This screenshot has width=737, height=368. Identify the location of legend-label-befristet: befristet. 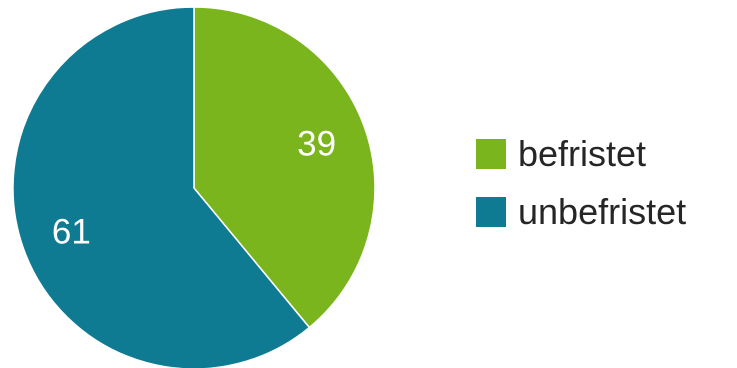
(582, 153).